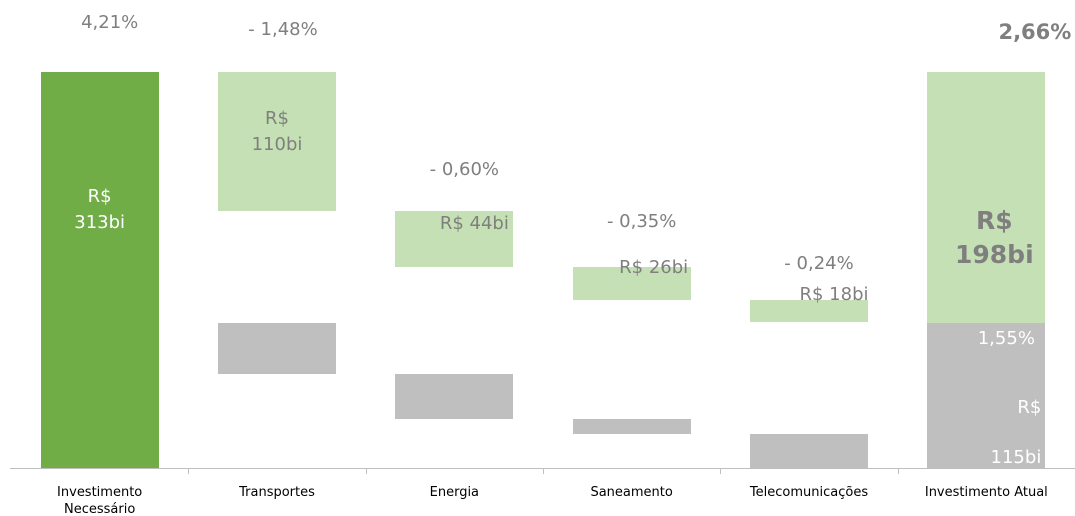 This screenshot has width=1075, height=516. What do you see at coordinates (1035, 32) in the screenshot?
I see `data-label: 2,66%` at bounding box center [1035, 32].